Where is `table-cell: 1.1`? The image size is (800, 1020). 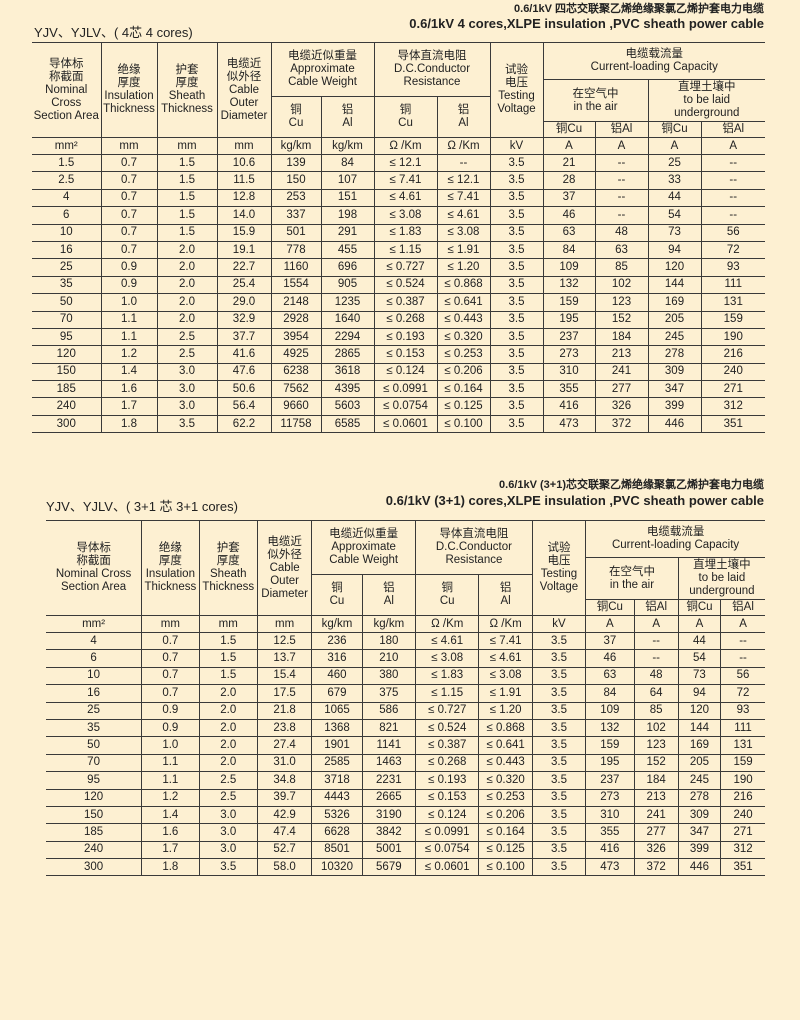
table-cell: 1.1 is located at coordinates (129, 319).